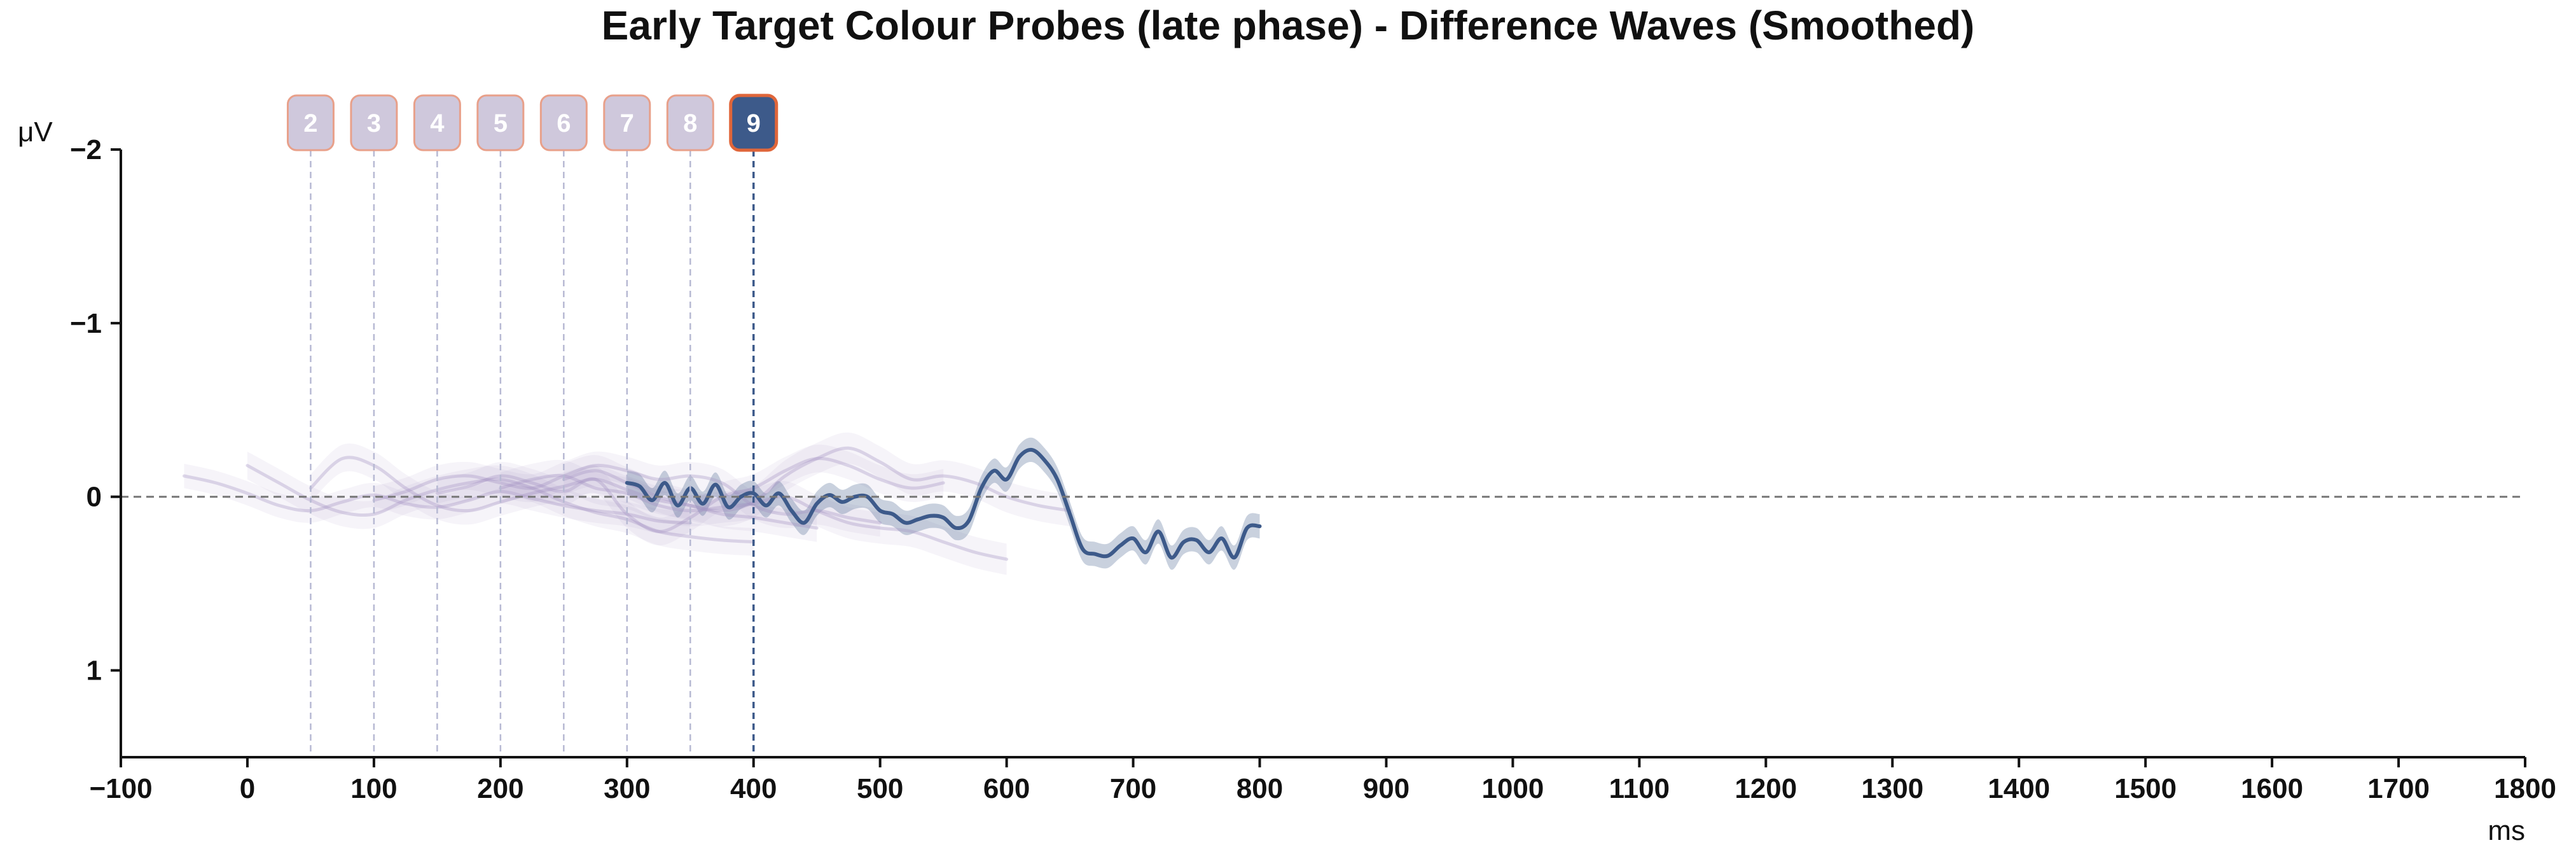 Image resolution: width=2576 pixels, height=859 pixels. I want to click on probe-6-badge, so click(563, 122).